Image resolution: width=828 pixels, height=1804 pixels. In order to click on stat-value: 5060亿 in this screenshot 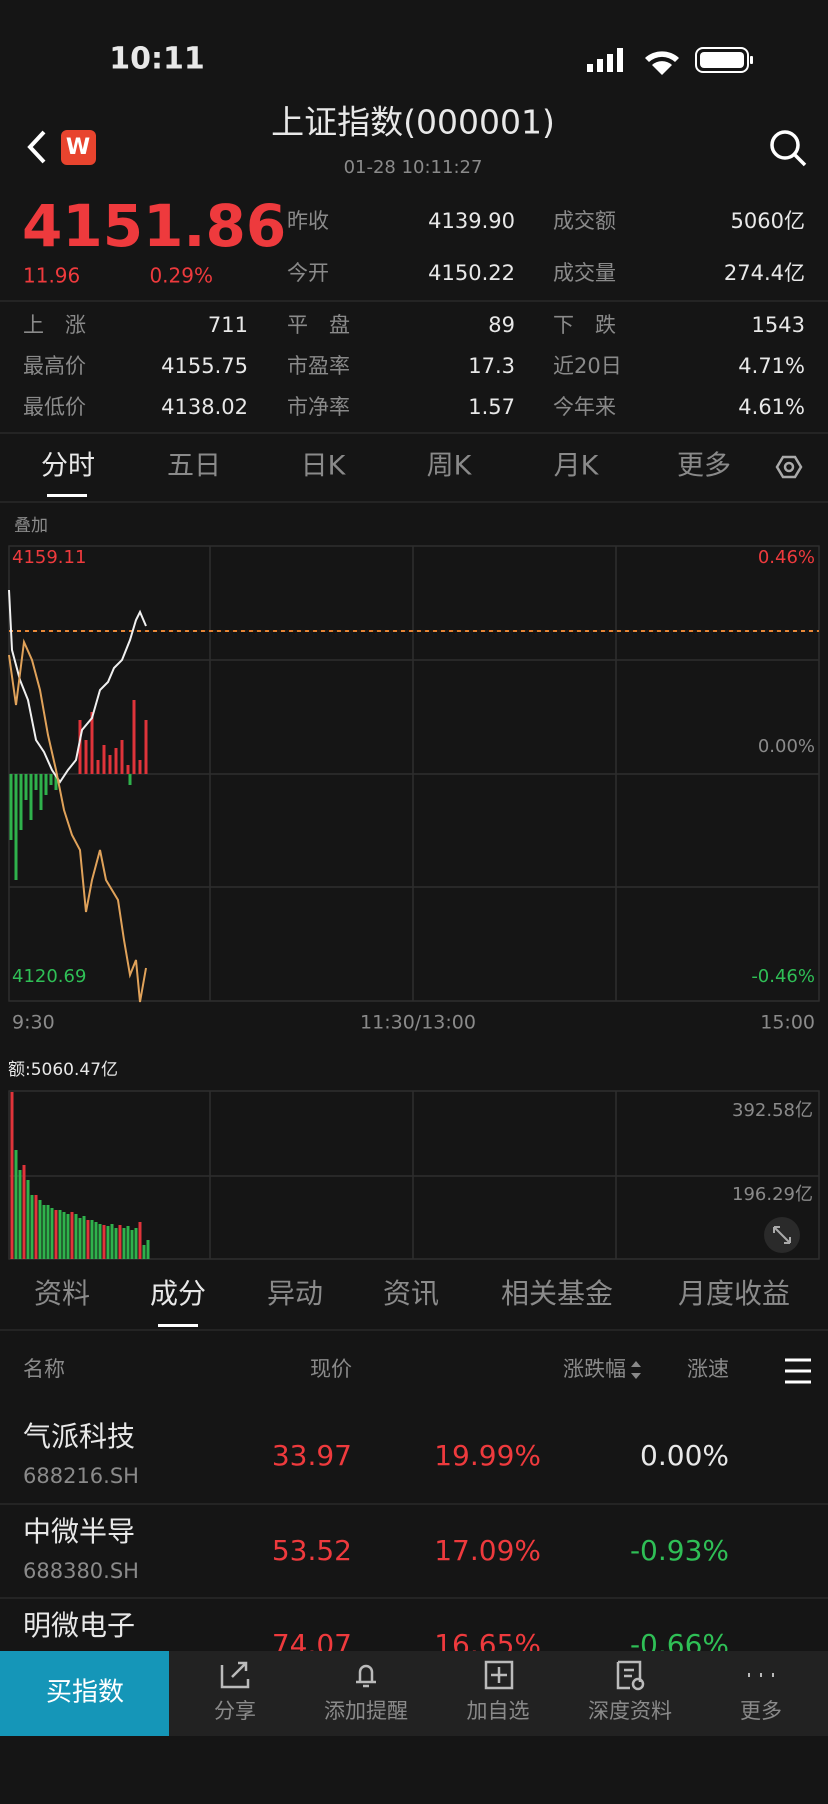, I will do `click(768, 221)`.